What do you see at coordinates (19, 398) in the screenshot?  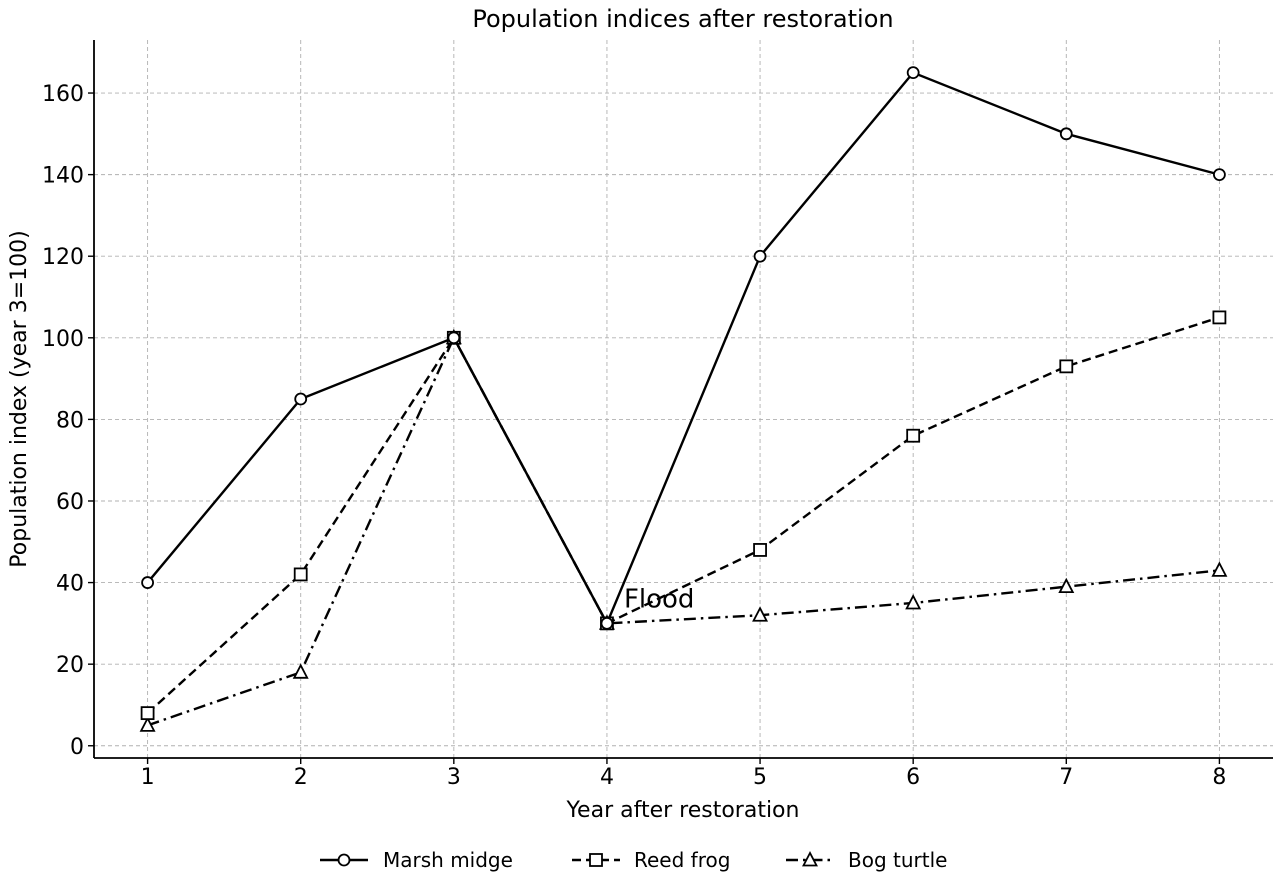 I see `y-axis-title: Population index (year 3=100)` at bounding box center [19, 398].